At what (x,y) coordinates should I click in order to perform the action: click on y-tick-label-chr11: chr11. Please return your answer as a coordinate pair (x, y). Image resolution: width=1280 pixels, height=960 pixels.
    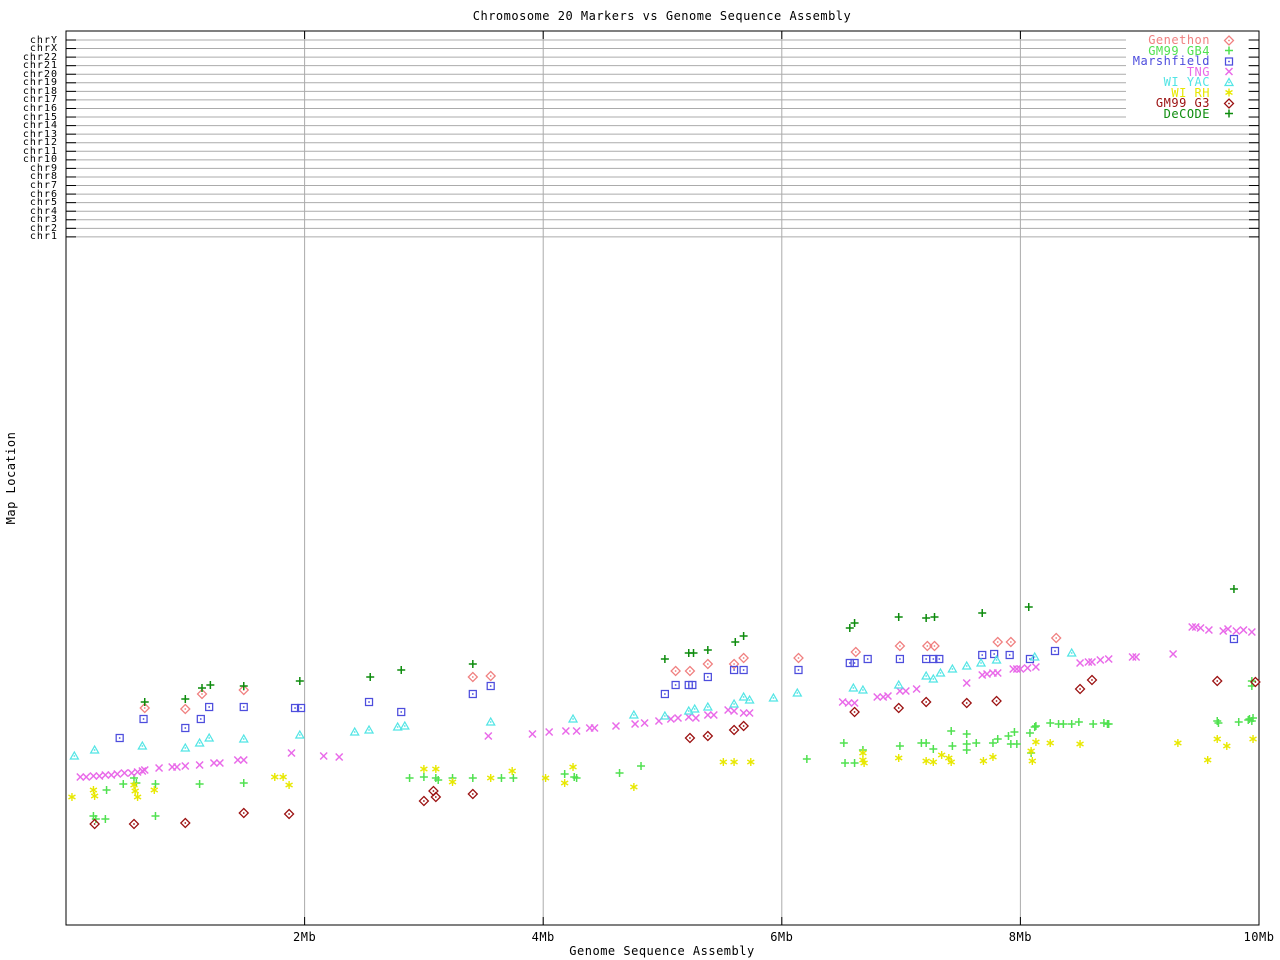
    Looking at the image, I should click on (40, 151).